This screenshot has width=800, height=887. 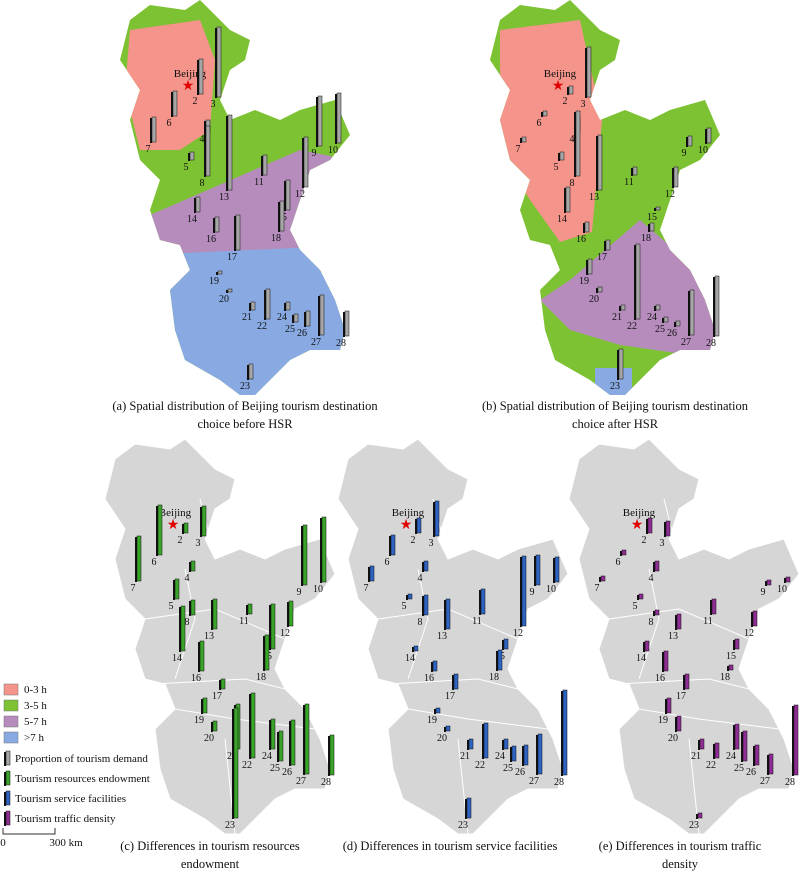 What do you see at coordinates (565, 101) in the screenshot?
I see `city-label: 2` at bounding box center [565, 101].